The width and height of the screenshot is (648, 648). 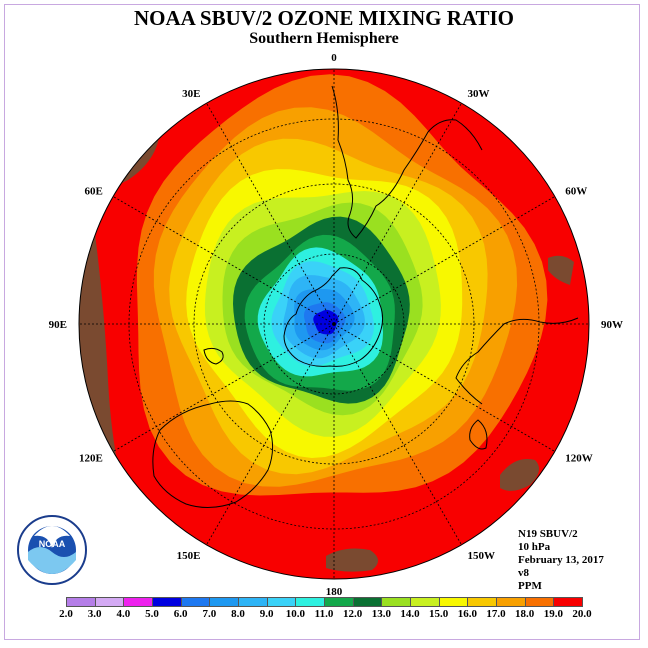 I want to click on lon-label-60w: 60W, so click(x=576, y=192).